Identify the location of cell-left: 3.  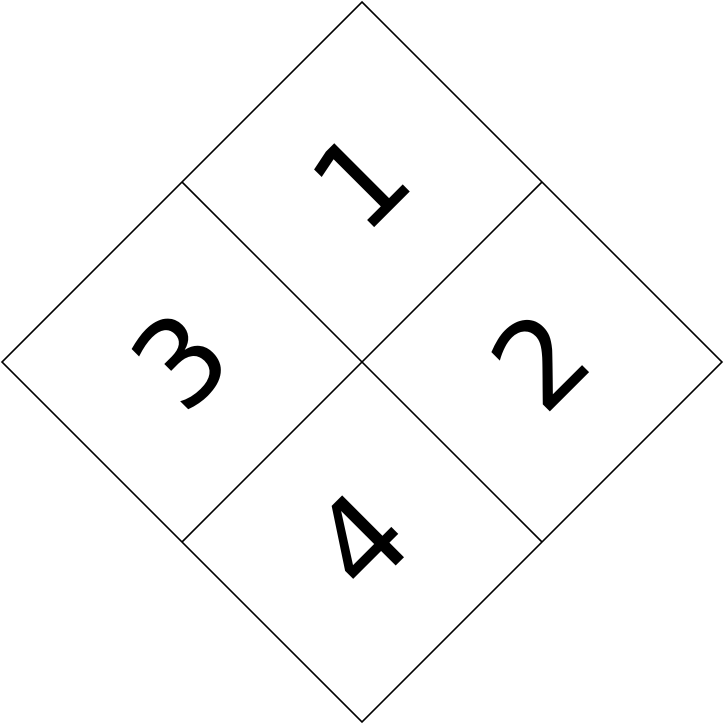
(182, 362).